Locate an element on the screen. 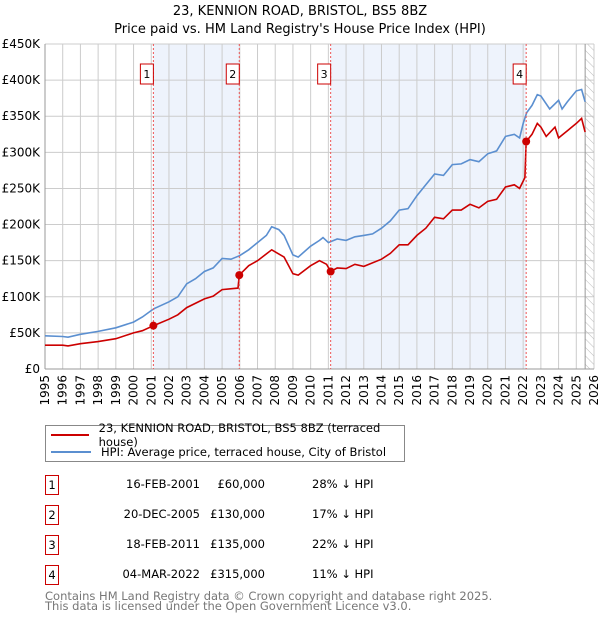 The height and width of the screenshot is (620, 600). x-tick-label: 2023 is located at coordinates (541, 390).